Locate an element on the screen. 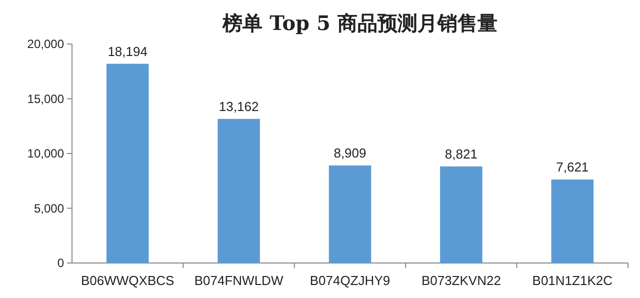 The height and width of the screenshot is (298, 640). x-tick-label: B01N1Z1K2C is located at coordinates (572, 280).